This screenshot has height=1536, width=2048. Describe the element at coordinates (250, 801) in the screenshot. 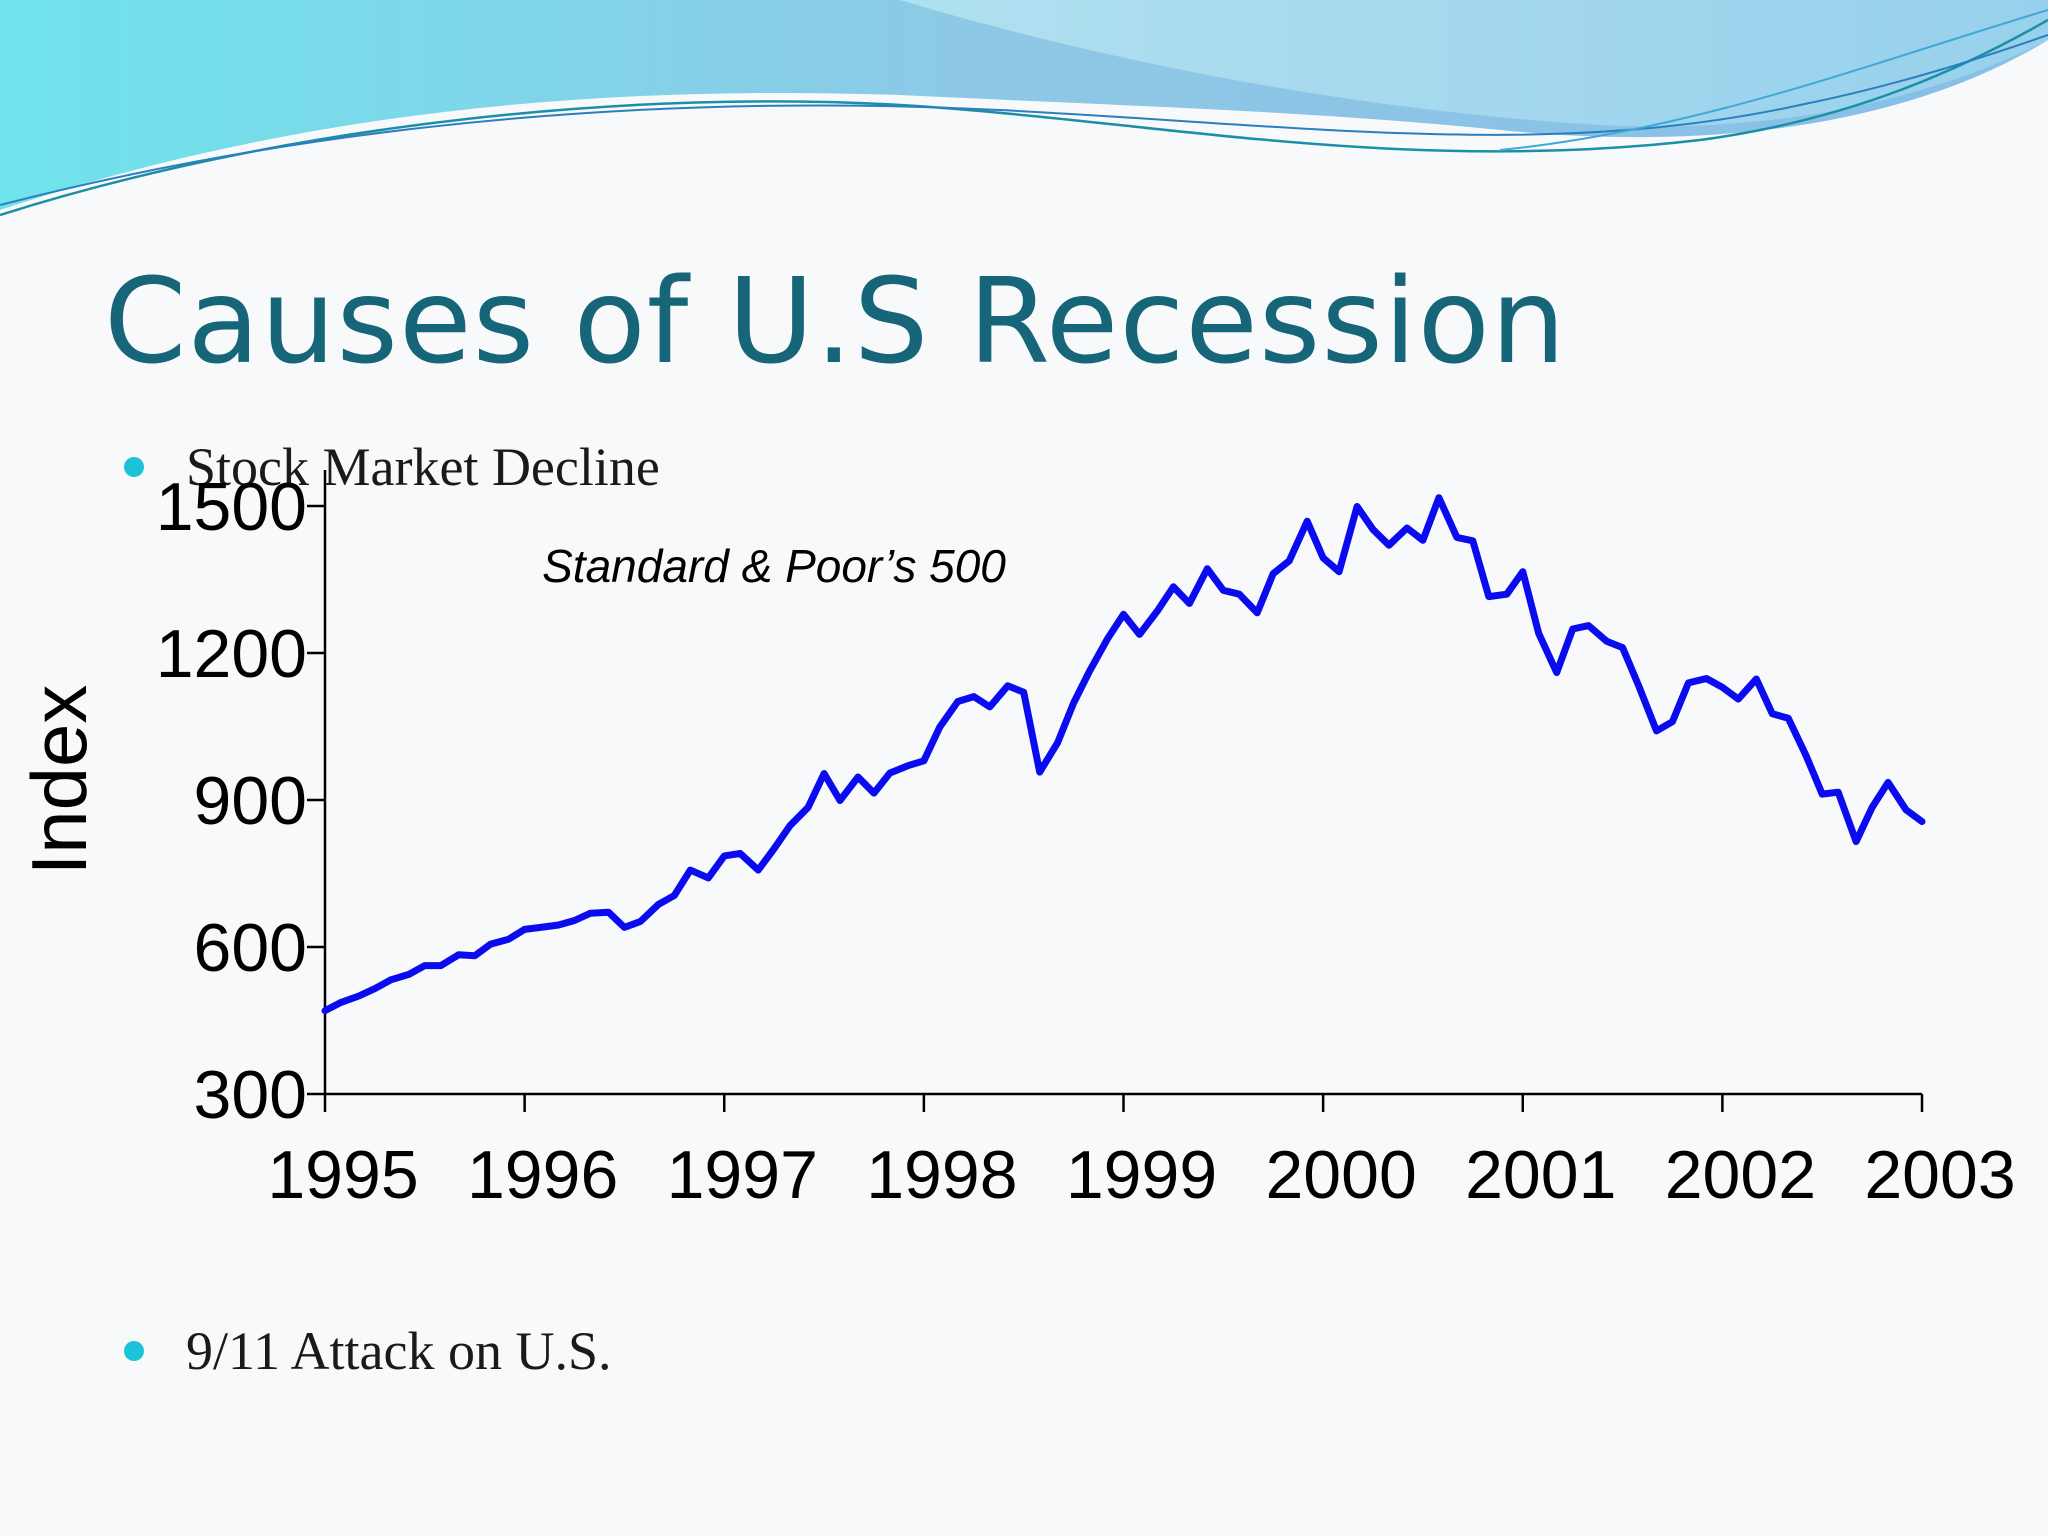

I see `y-tick-label: 900` at that location.